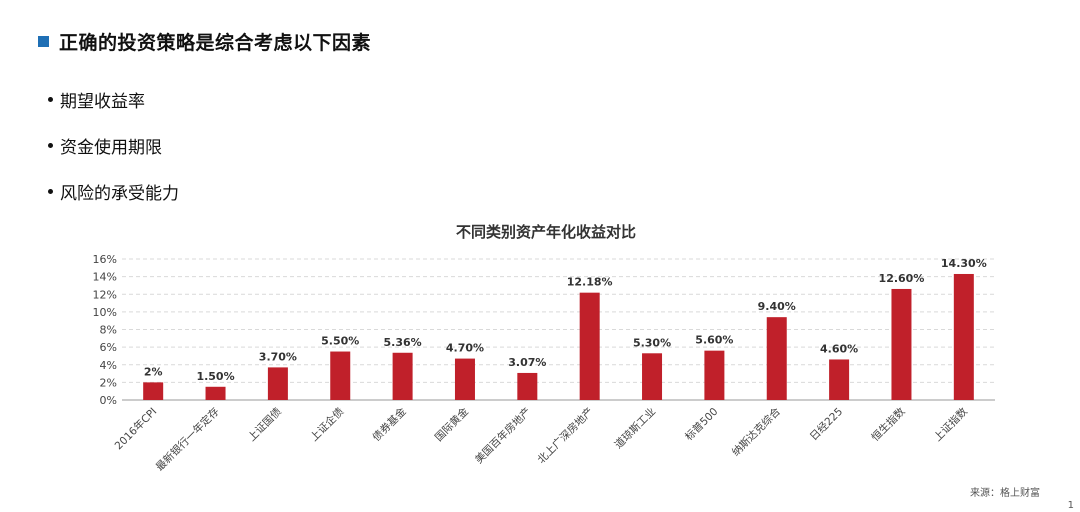  I want to click on x-tick-label: 上证企债, so click(326, 424).